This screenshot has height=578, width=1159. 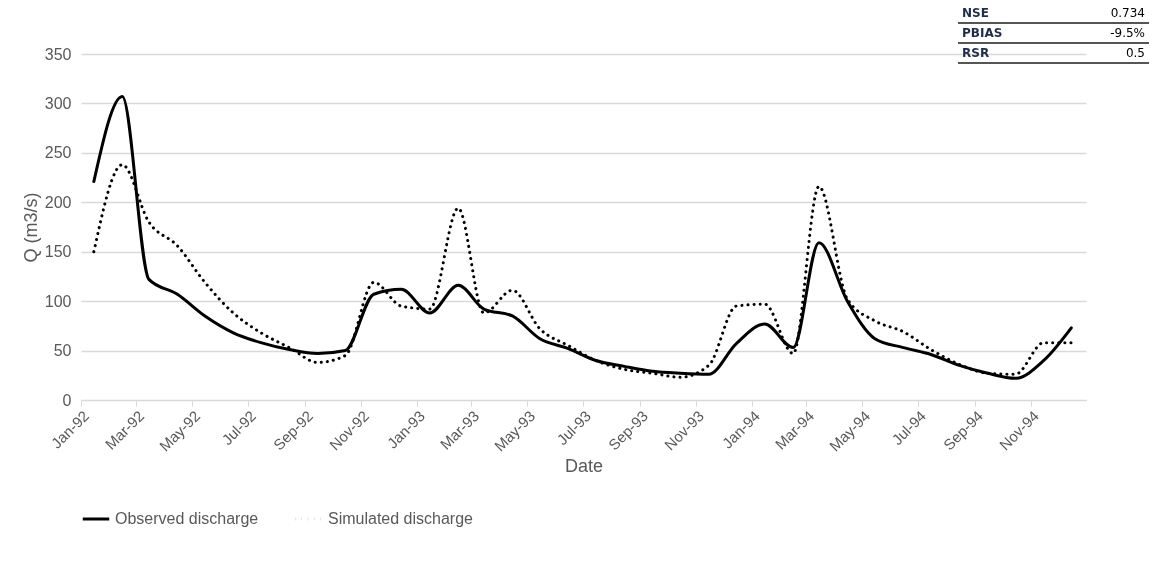 What do you see at coordinates (1092, 53) in the screenshot?
I see `text: 0.5` at bounding box center [1092, 53].